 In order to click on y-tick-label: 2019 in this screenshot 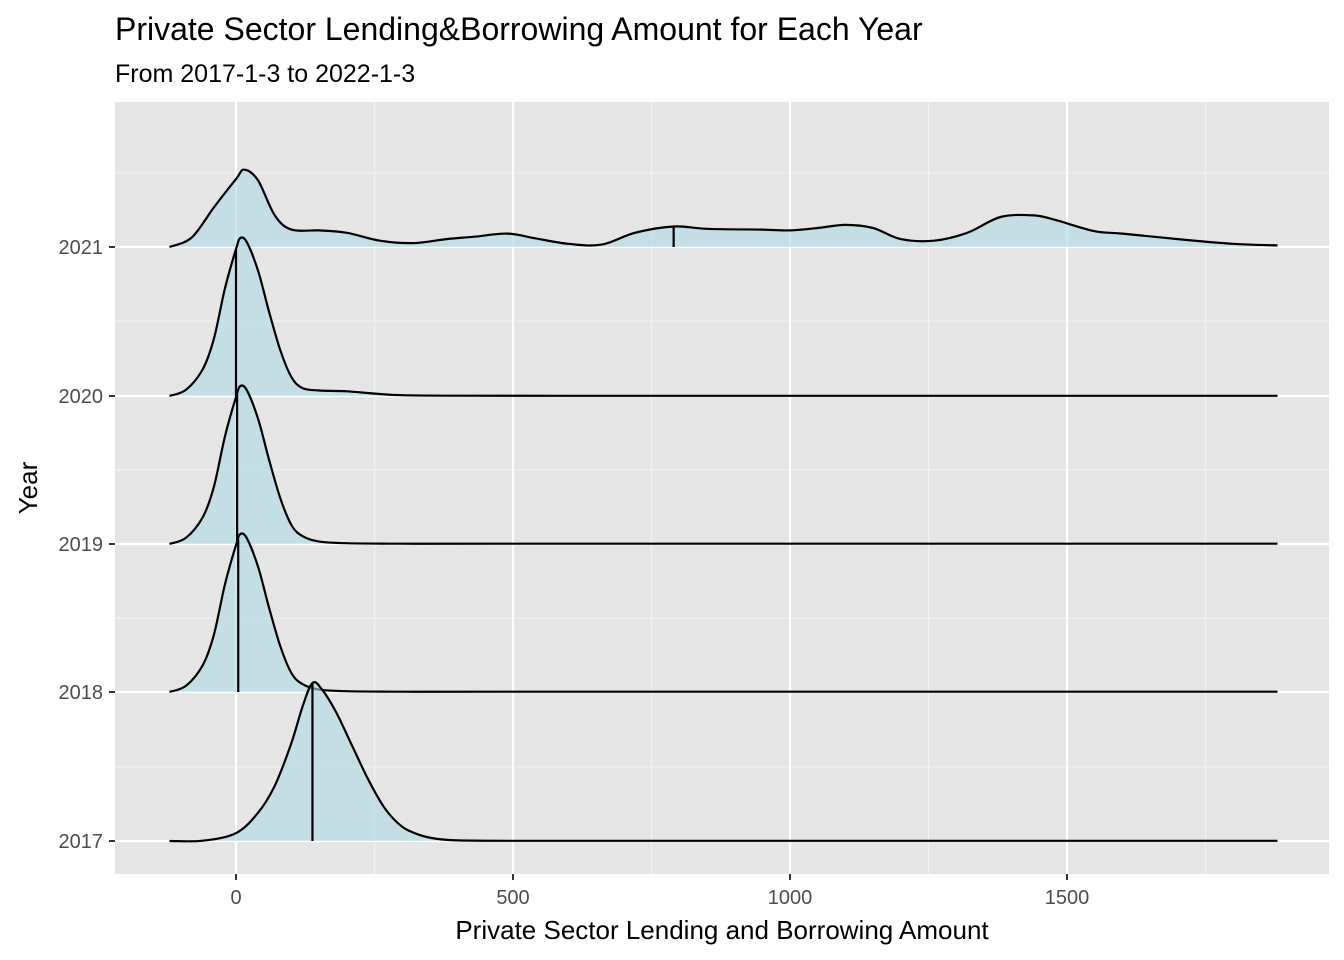, I will do `click(81, 545)`.